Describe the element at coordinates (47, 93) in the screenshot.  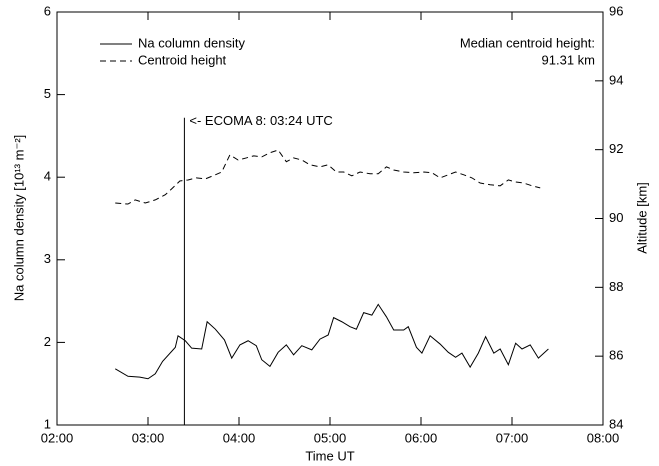
I see `y-tick-label: 5` at that location.